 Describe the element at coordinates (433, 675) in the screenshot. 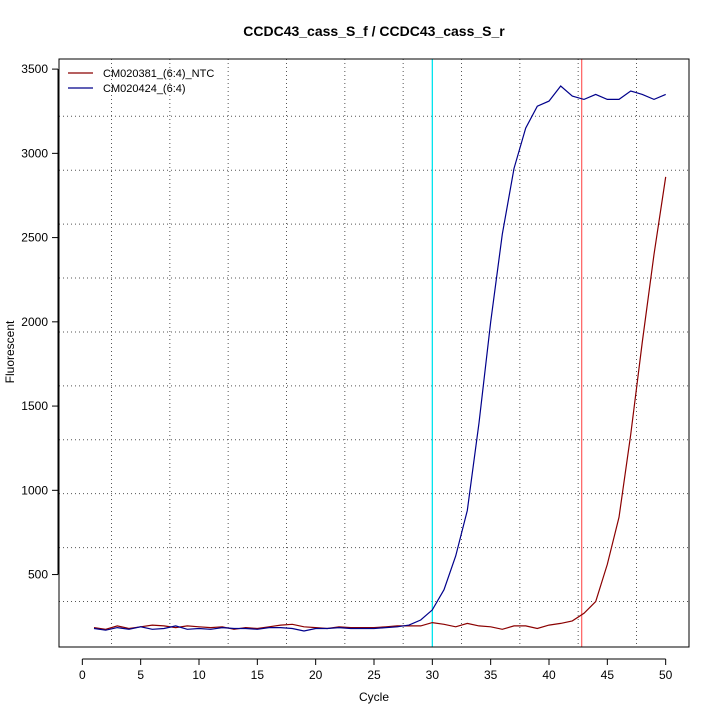

I see `x-tick-label-6: 30` at that location.